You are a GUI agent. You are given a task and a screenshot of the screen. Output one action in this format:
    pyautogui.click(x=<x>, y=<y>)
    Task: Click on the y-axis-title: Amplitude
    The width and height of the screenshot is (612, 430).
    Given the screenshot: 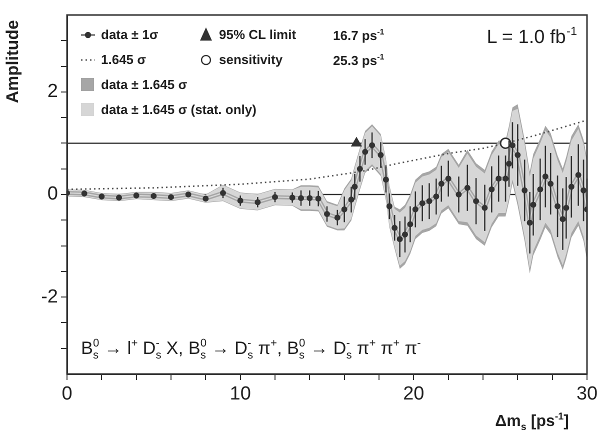 What is the action you would take?
    pyautogui.click(x=12, y=62)
    